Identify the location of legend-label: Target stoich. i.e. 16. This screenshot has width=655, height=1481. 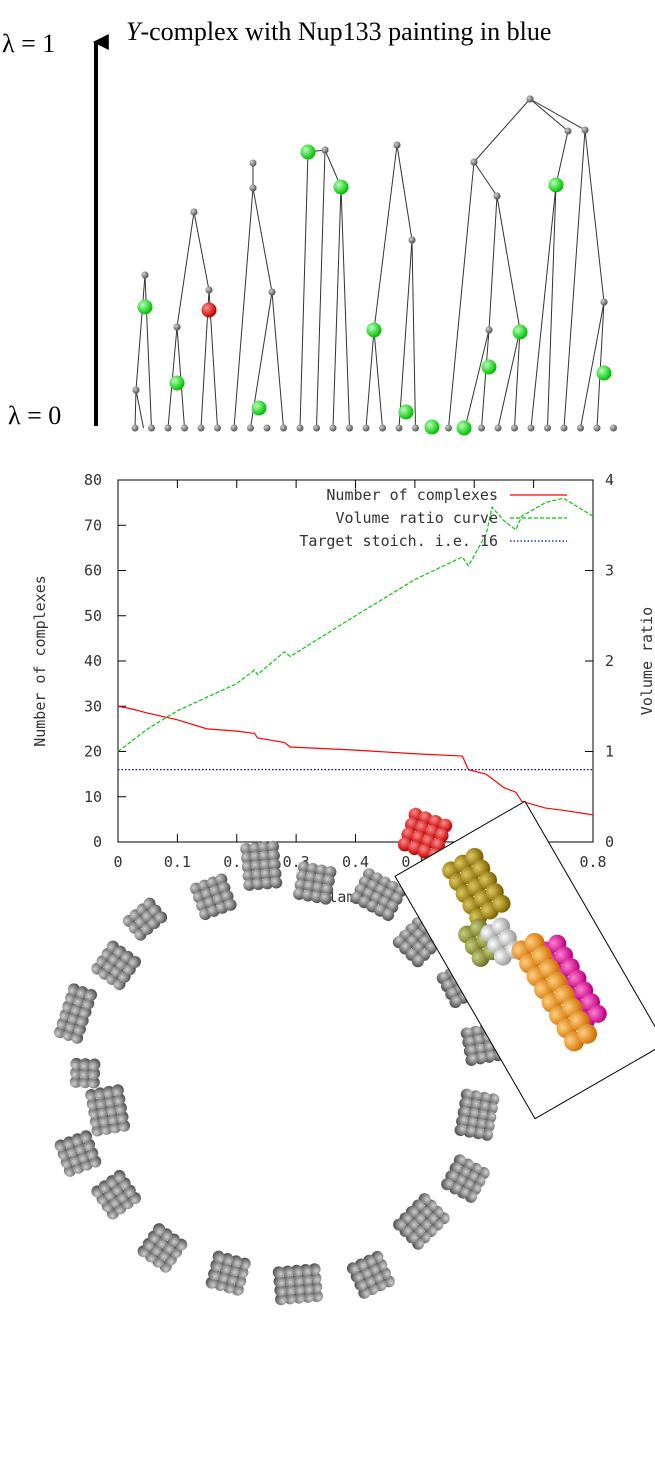
(398, 541).